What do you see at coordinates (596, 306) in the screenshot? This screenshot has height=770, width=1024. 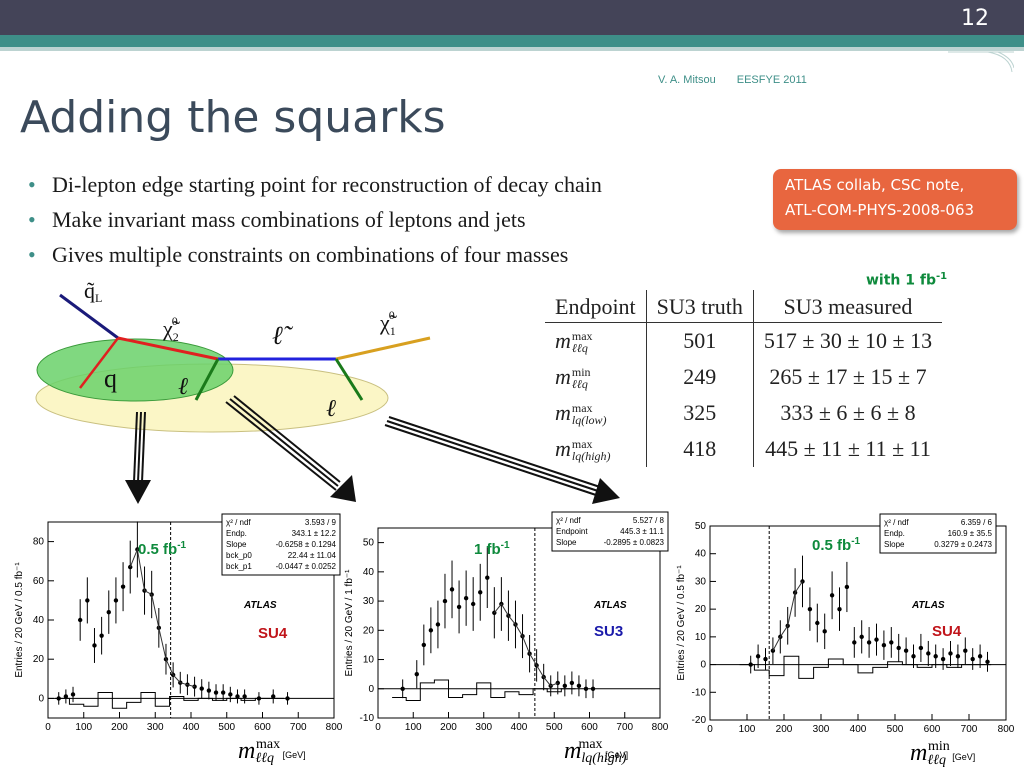 I see `column-header: Endpoint` at bounding box center [596, 306].